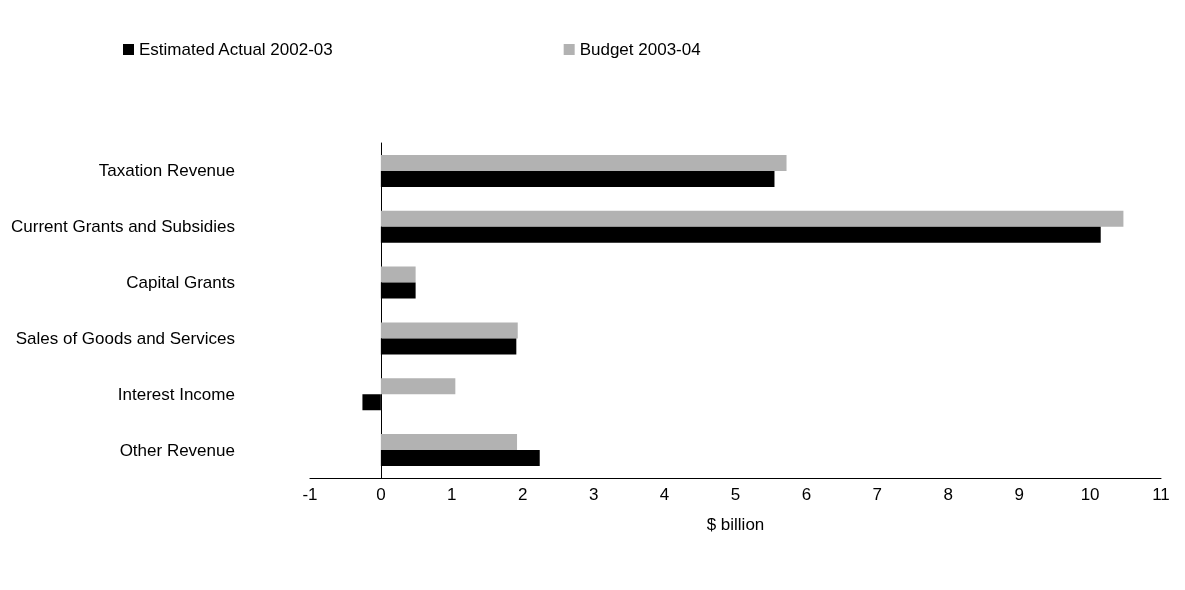 This screenshot has width=1185, height=590. I want to click on x-axis-title: $ billion, so click(735, 524).